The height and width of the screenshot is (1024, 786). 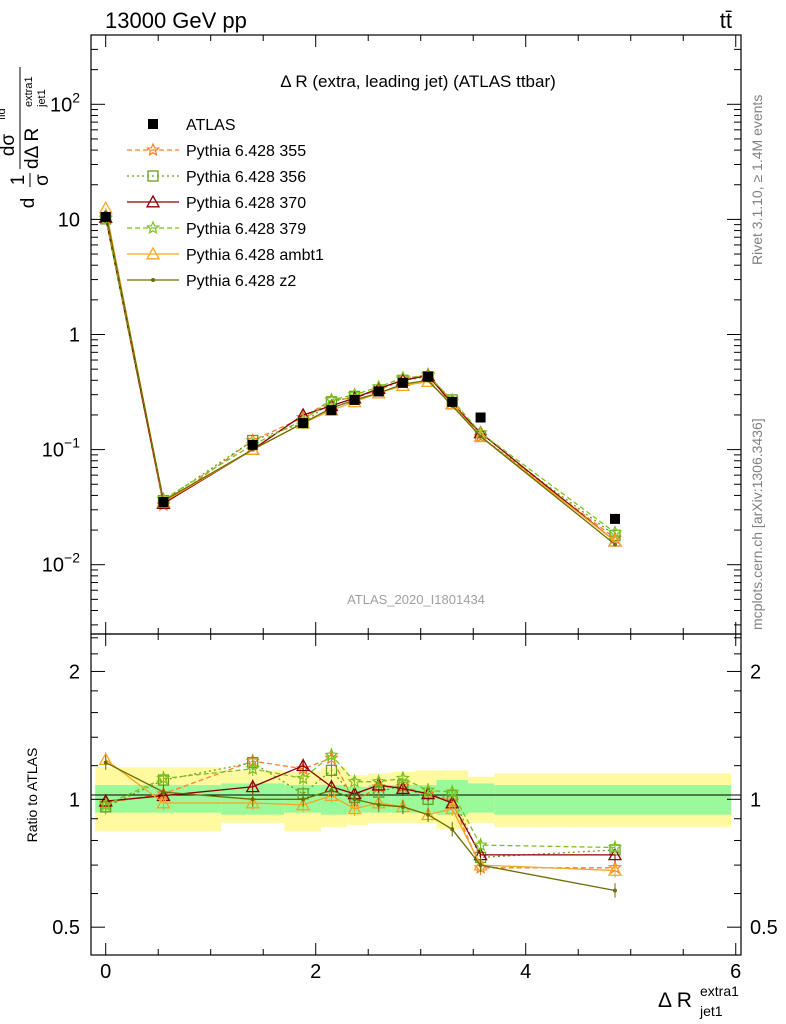 I want to click on y-label-numerator-sup: fid, so click(x=4, y=114).